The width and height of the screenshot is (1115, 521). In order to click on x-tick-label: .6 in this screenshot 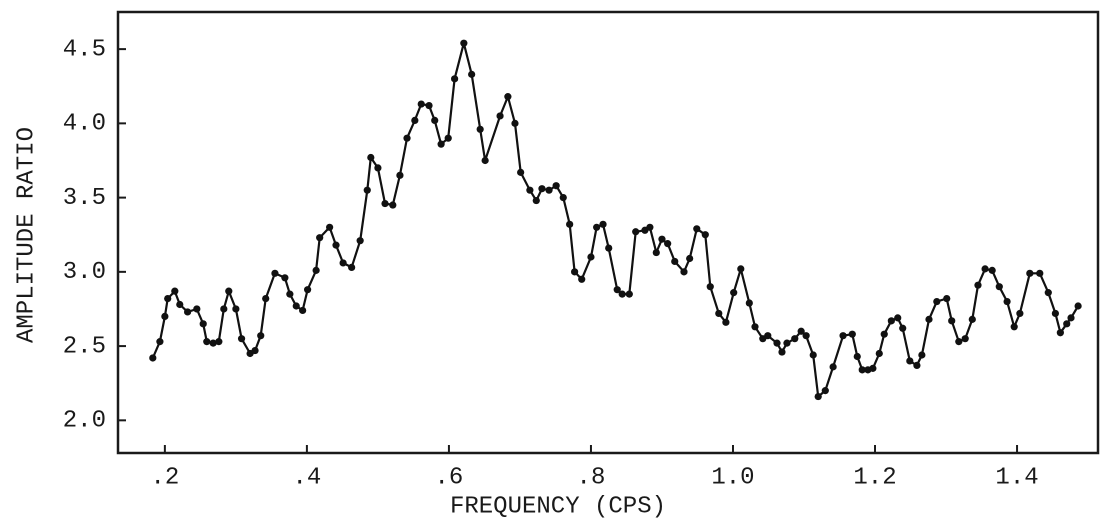, I will do `click(449, 477)`.